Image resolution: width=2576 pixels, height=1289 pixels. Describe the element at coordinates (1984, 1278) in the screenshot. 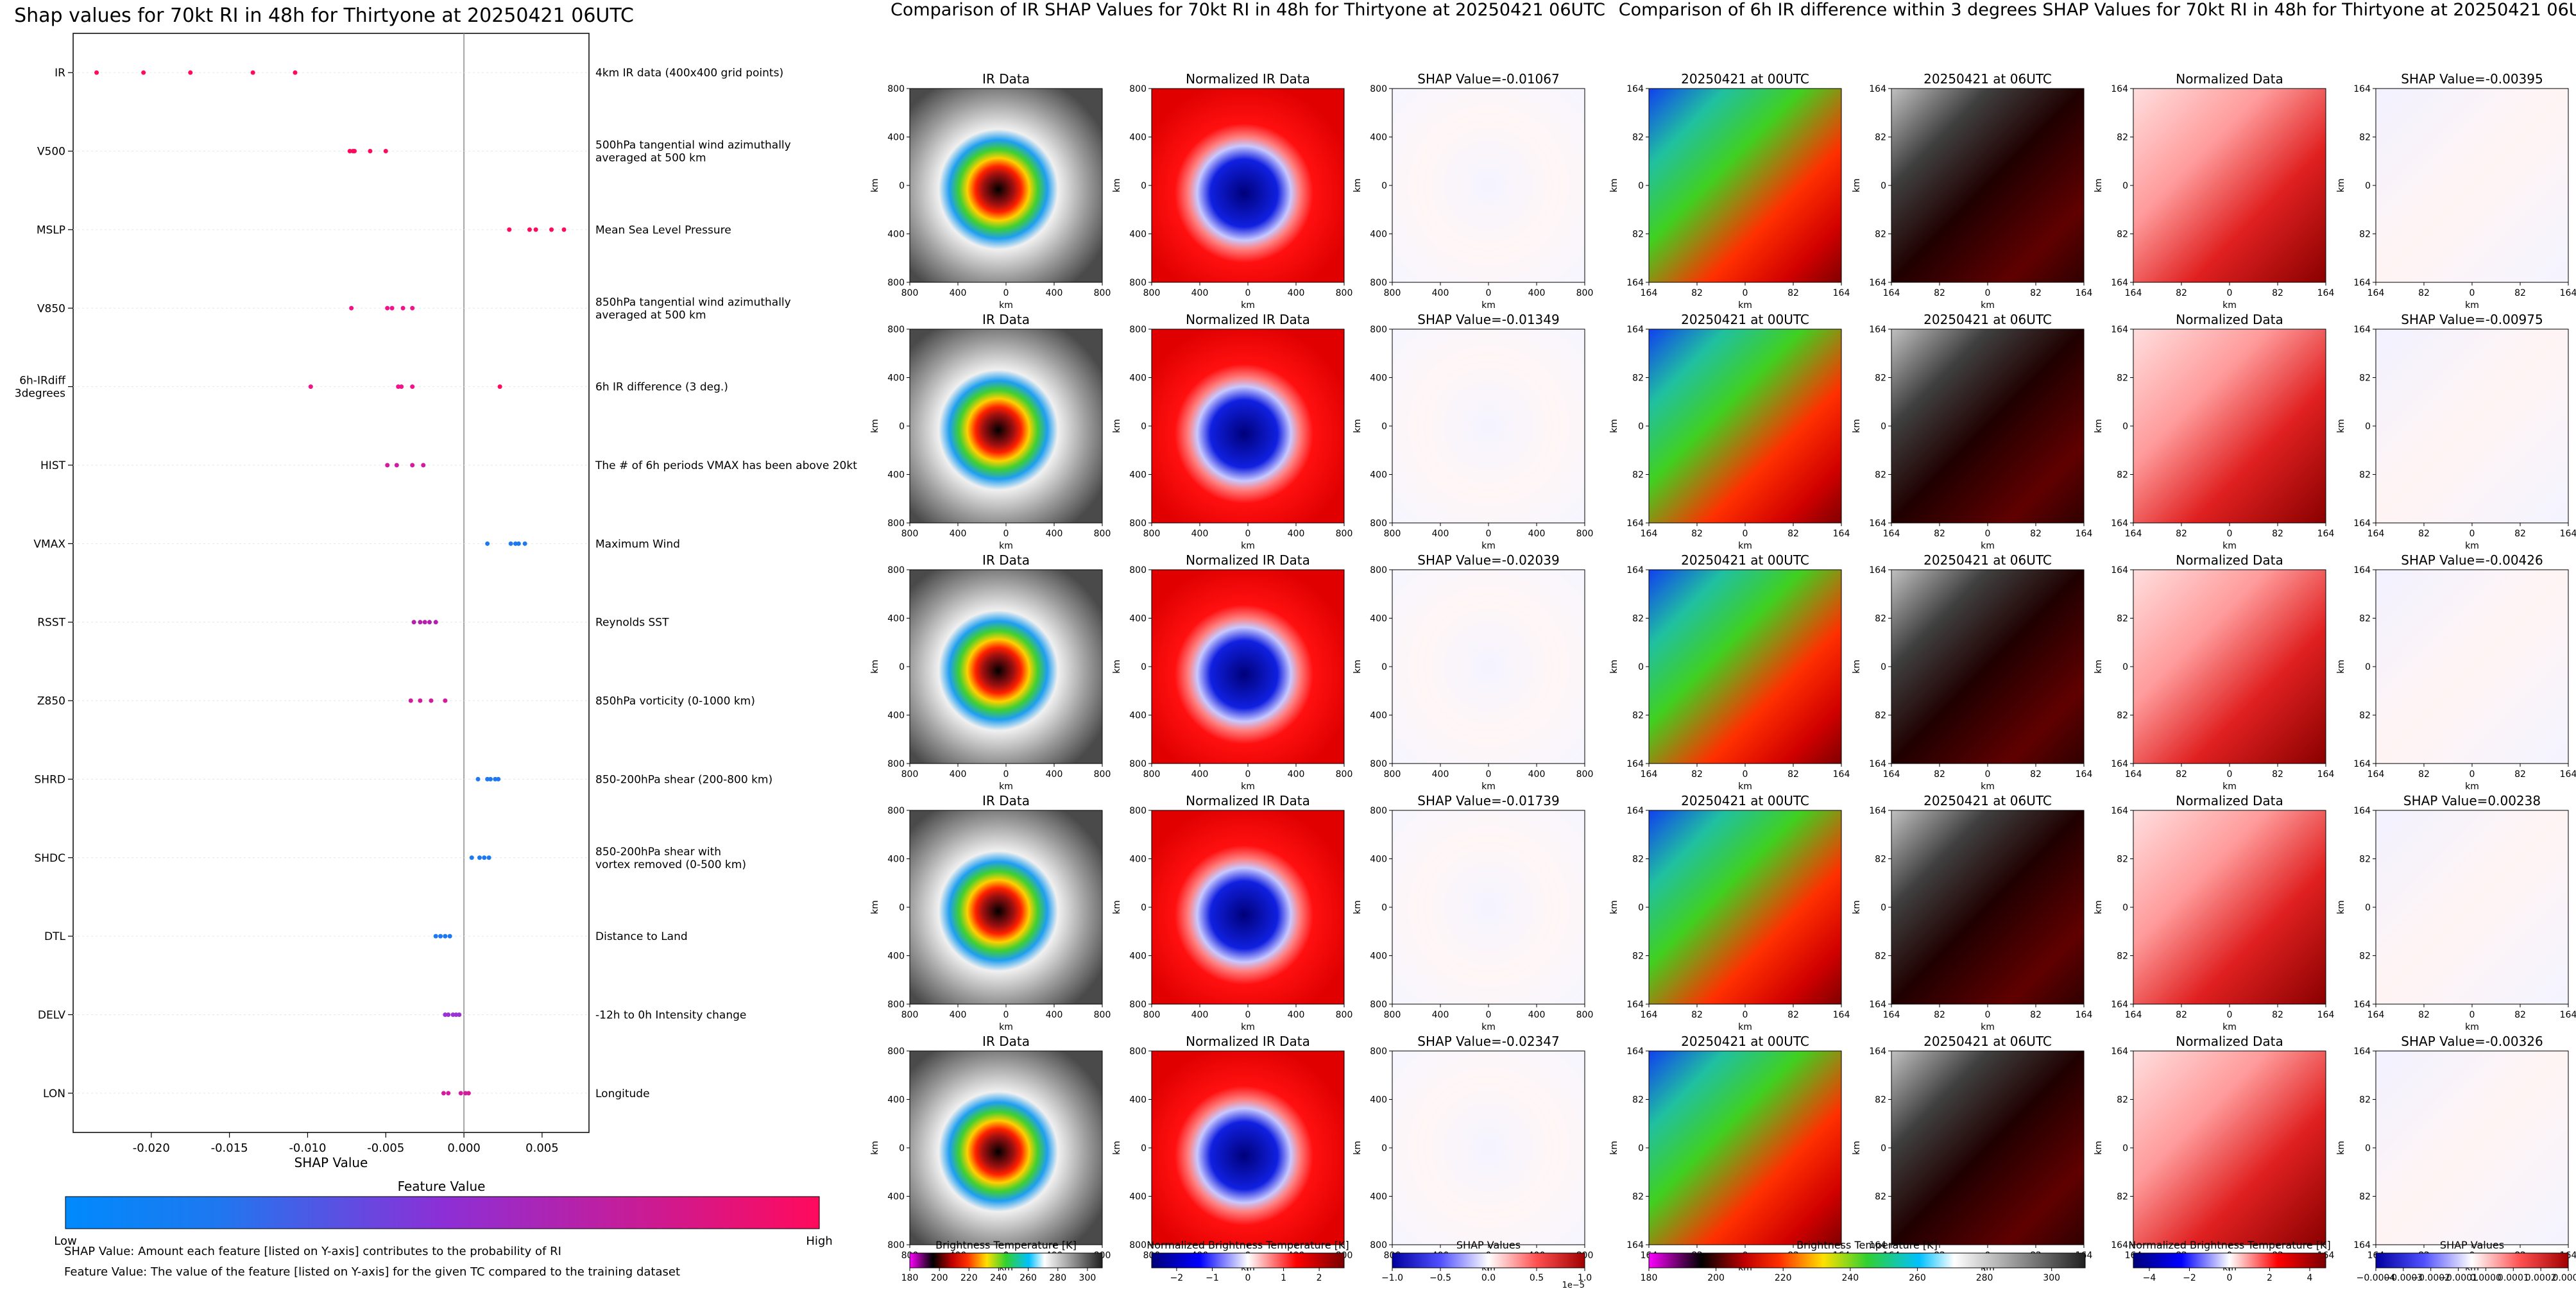

I see `colorbar-tick-label: 280` at that location.